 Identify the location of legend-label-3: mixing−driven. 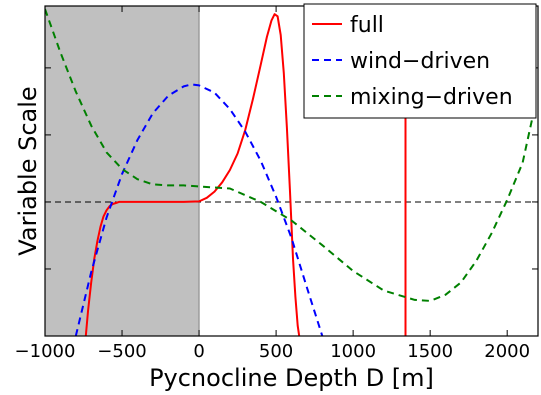
(431, 97).